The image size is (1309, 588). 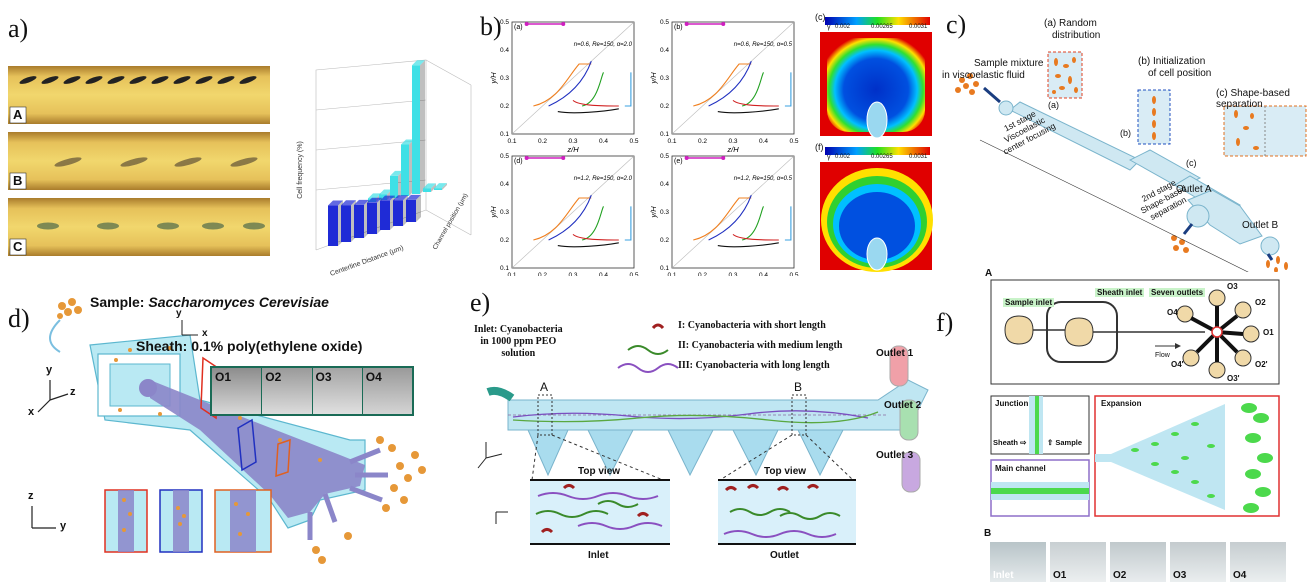 I want to click on bar3d-ylabel: Channel position (μm), so click(x=451, y=221).